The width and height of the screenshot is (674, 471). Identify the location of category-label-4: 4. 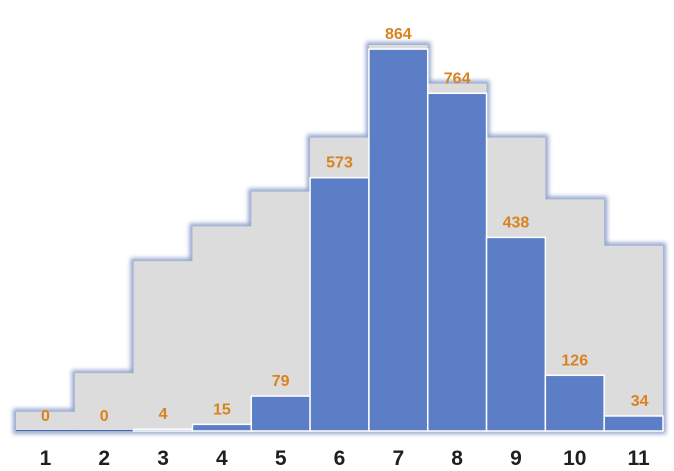
(222, 458).